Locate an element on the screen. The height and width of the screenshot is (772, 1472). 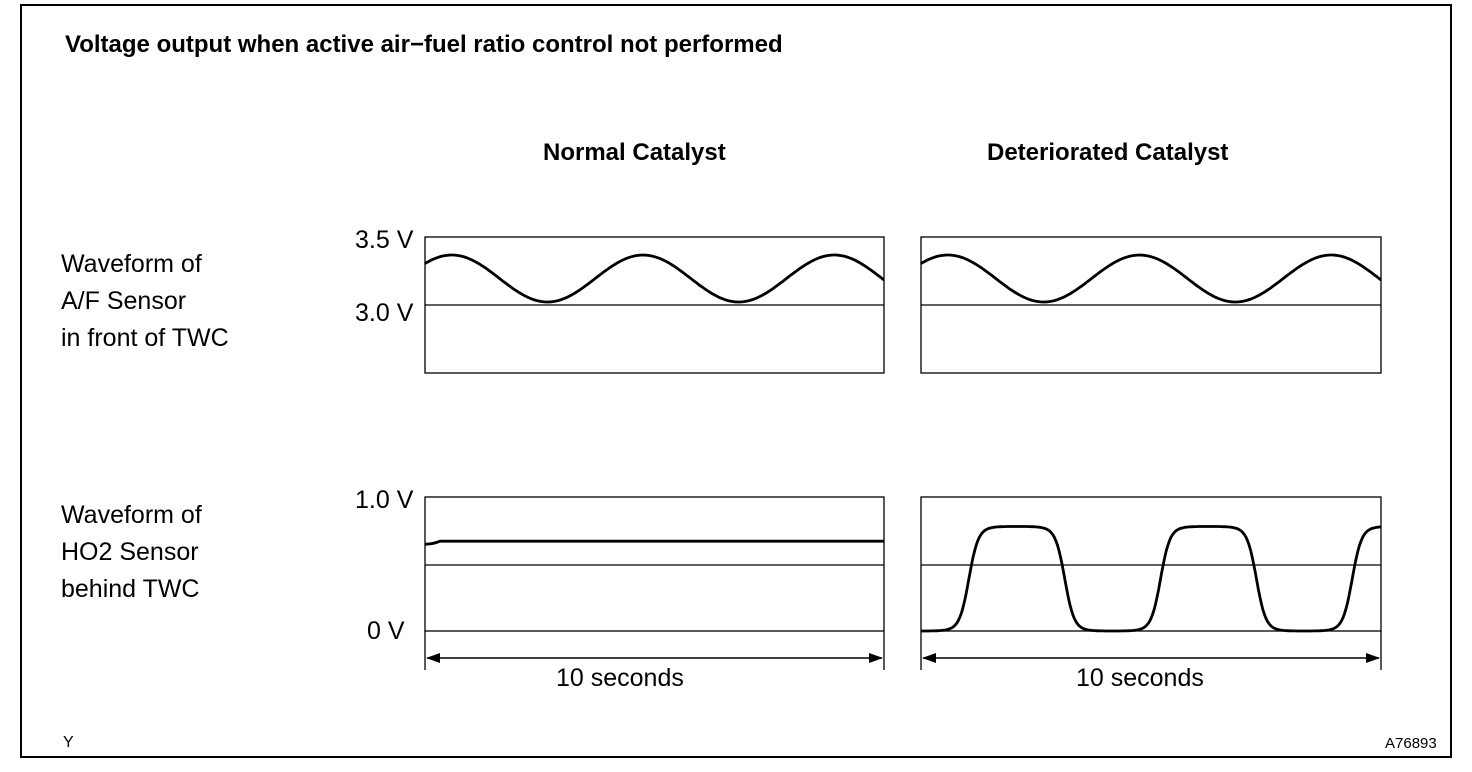
time-span-label-normal: 10 seconds is located at coordinates (620, 678).